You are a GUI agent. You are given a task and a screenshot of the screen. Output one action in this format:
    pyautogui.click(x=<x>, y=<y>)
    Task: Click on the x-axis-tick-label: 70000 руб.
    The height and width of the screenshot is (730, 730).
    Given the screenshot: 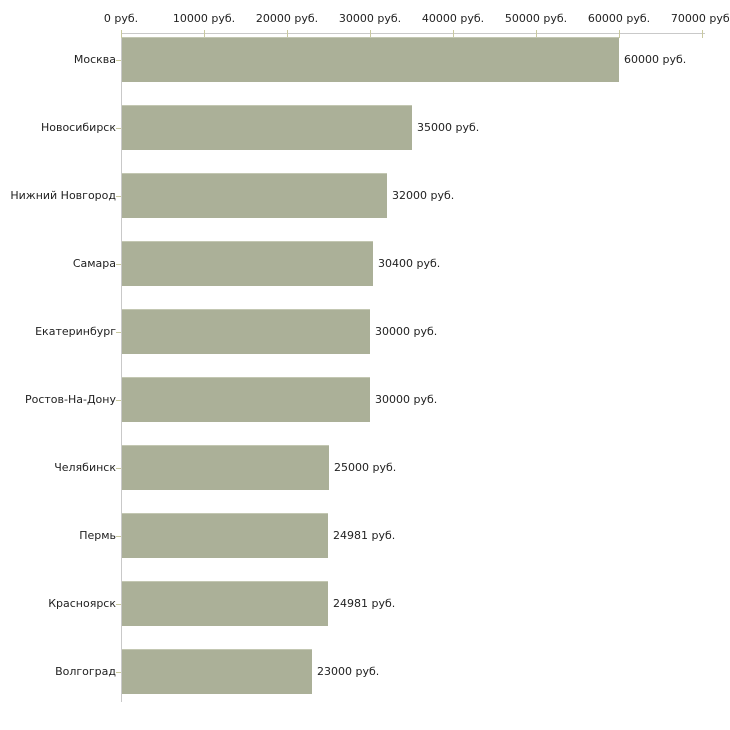 What is the action you would take?
    pyautogui.click(x=700, y=18)
    